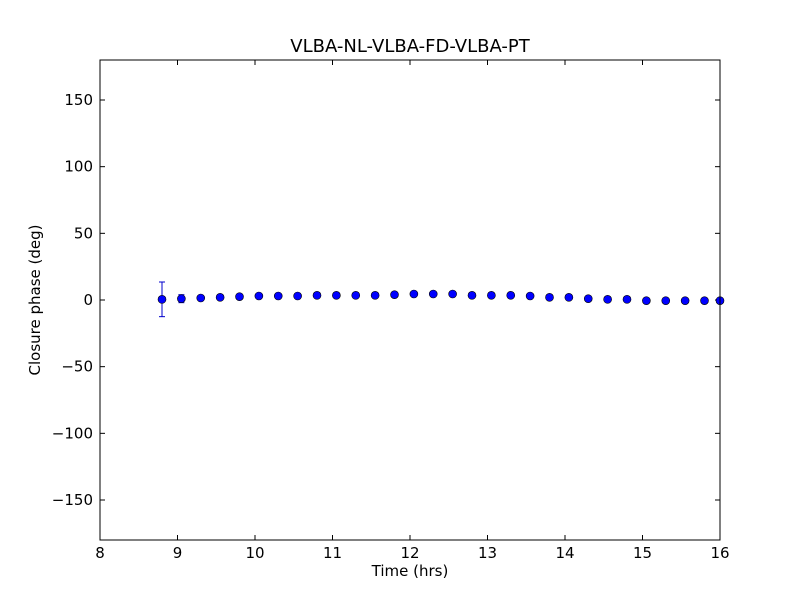 The width and height of the screenshot is (800, 600). Describe the element at coordinates (72, 500) in the screenshot. I see `y-tick-label: −150` at that location.